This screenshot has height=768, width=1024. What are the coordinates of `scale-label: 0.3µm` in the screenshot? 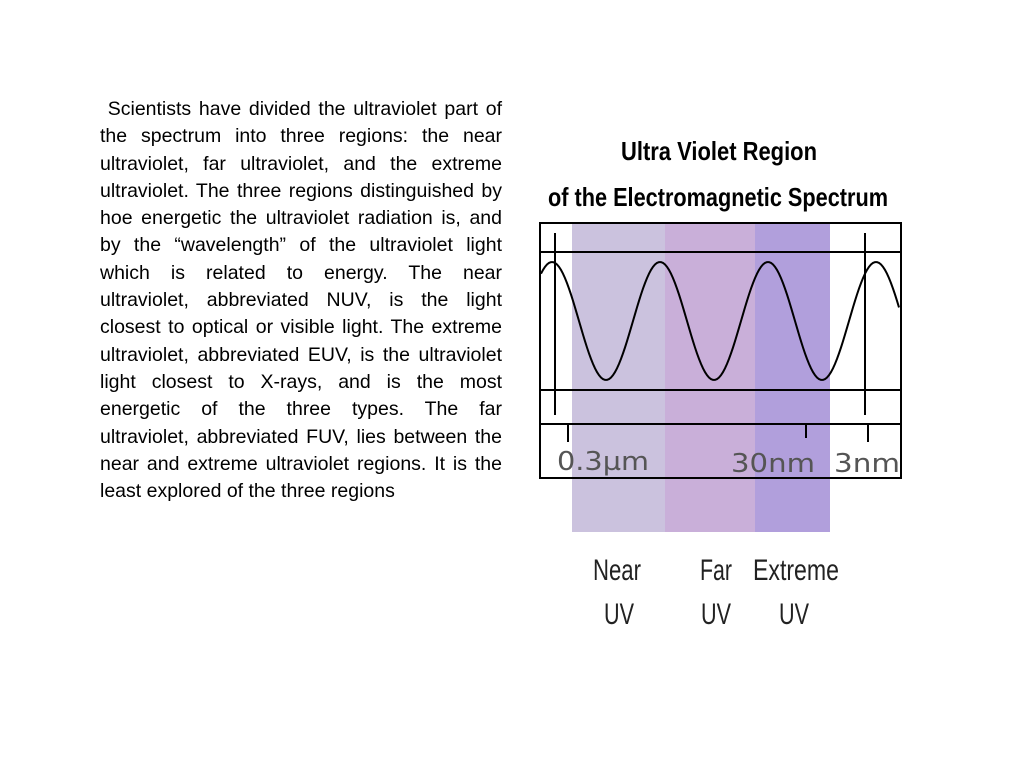 It's located at (603, 462).